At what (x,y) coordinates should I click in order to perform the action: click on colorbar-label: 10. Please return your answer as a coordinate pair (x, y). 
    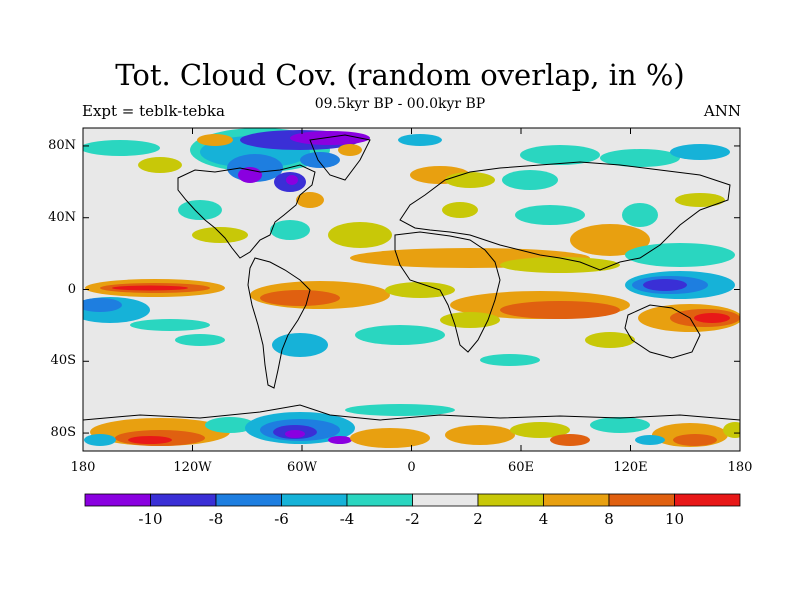
    Looking at the image, I should click on (674, 519).